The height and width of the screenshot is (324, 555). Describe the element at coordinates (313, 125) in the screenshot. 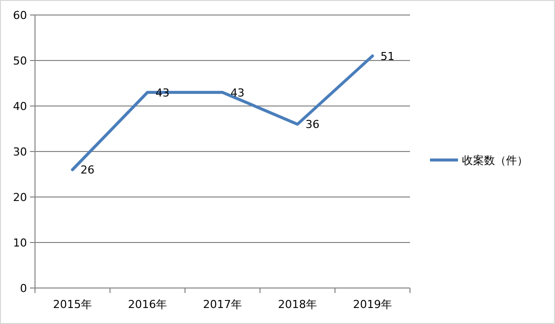

I see `data-label: 36` at that location.